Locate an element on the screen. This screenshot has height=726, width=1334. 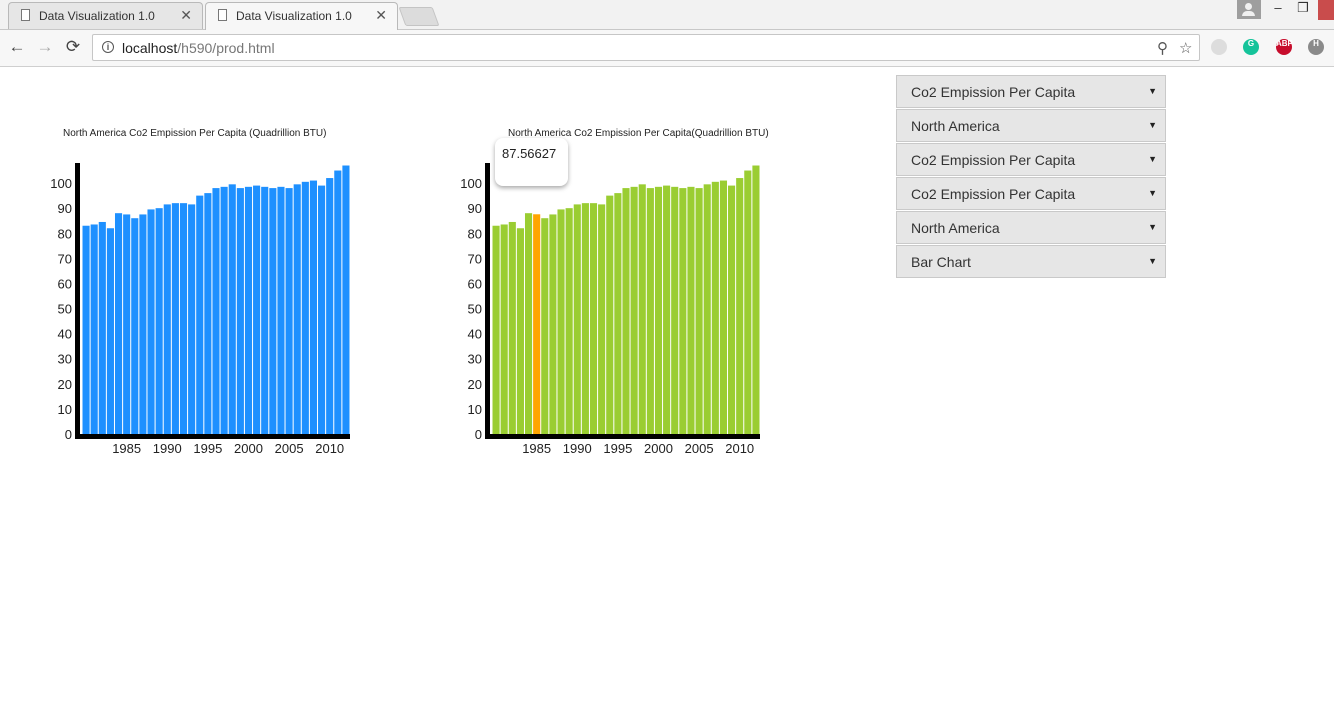
close-window-button is located at coordinates (1326, 10).